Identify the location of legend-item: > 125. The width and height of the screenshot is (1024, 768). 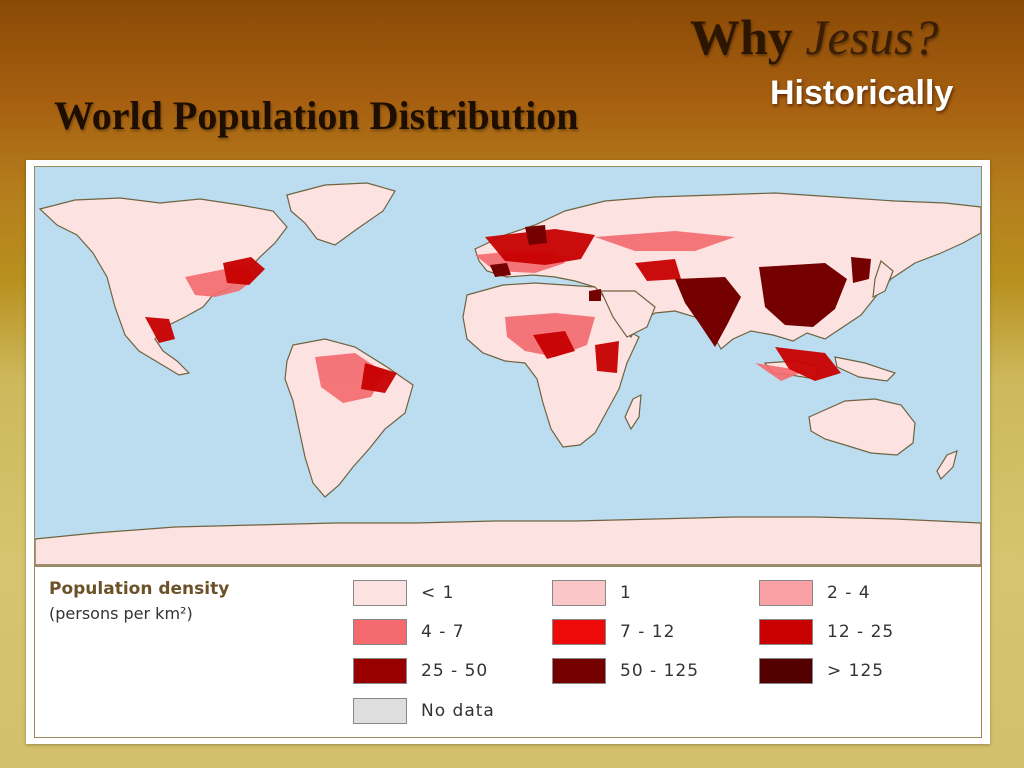
(821, 671).